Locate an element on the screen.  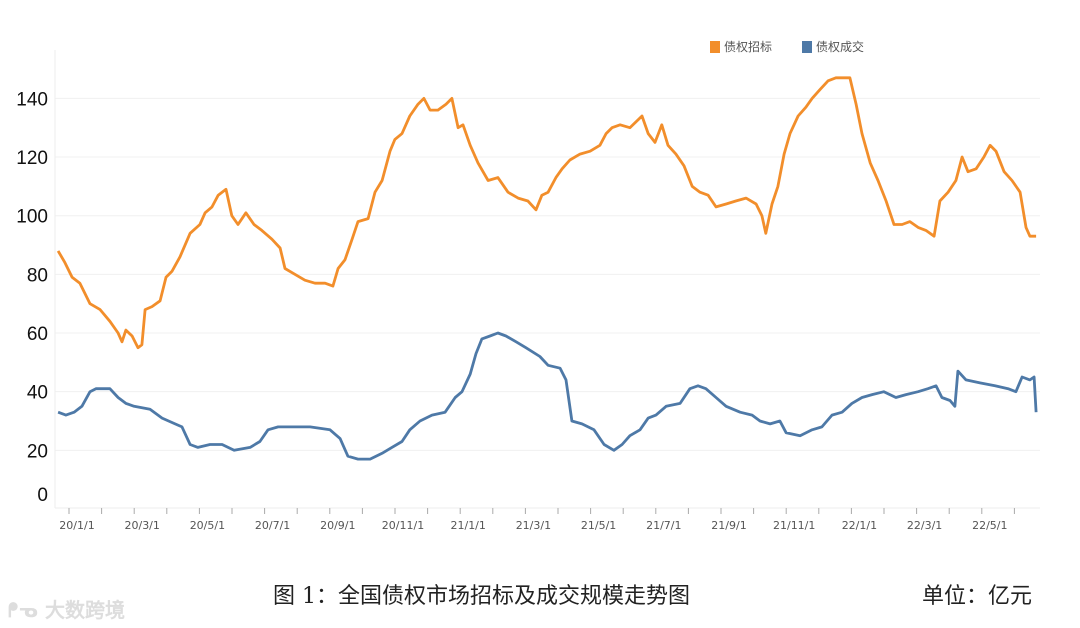
legend-label-deal: 债权成交 is located at coordinates (840, 47).